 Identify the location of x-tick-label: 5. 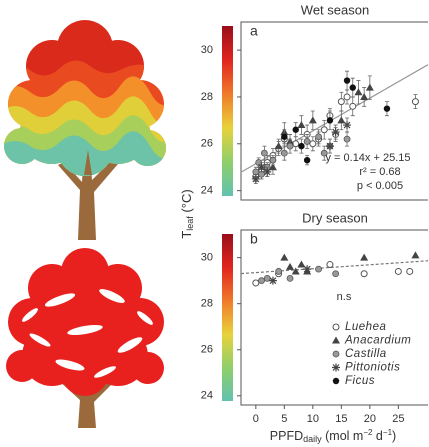
(284, 419).